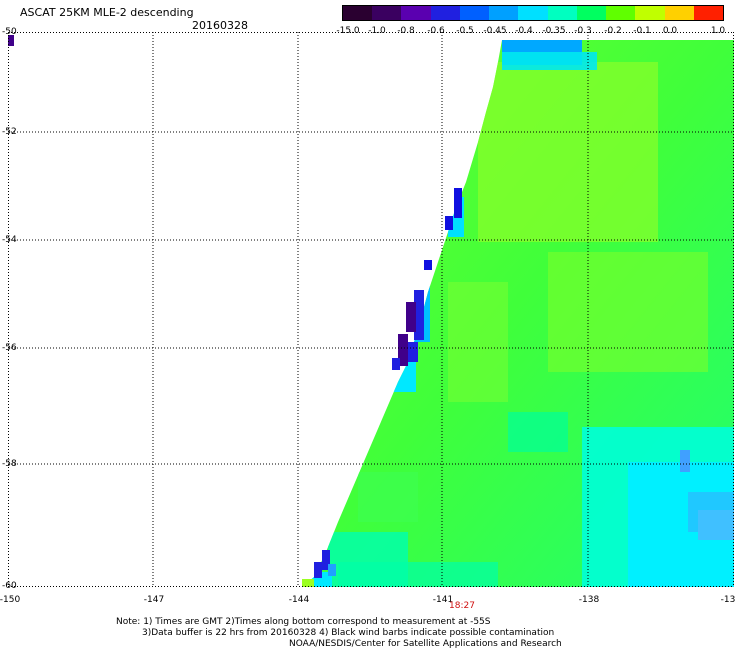  I want to click on colorbar-label: -0.2, so click(613, 31).